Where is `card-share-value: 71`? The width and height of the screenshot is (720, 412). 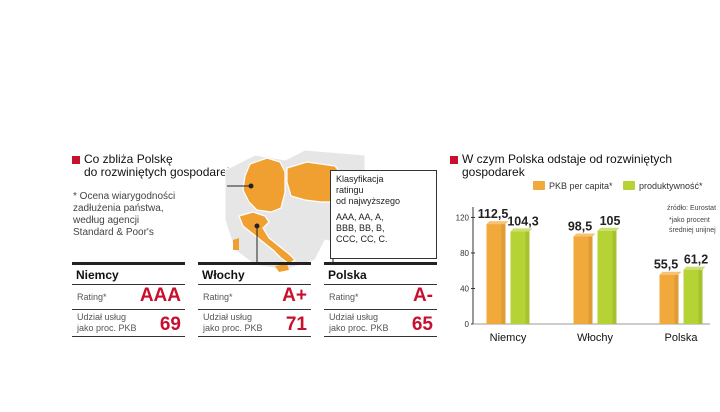
card-share-value: 71 is located at coordinates (296, 324).